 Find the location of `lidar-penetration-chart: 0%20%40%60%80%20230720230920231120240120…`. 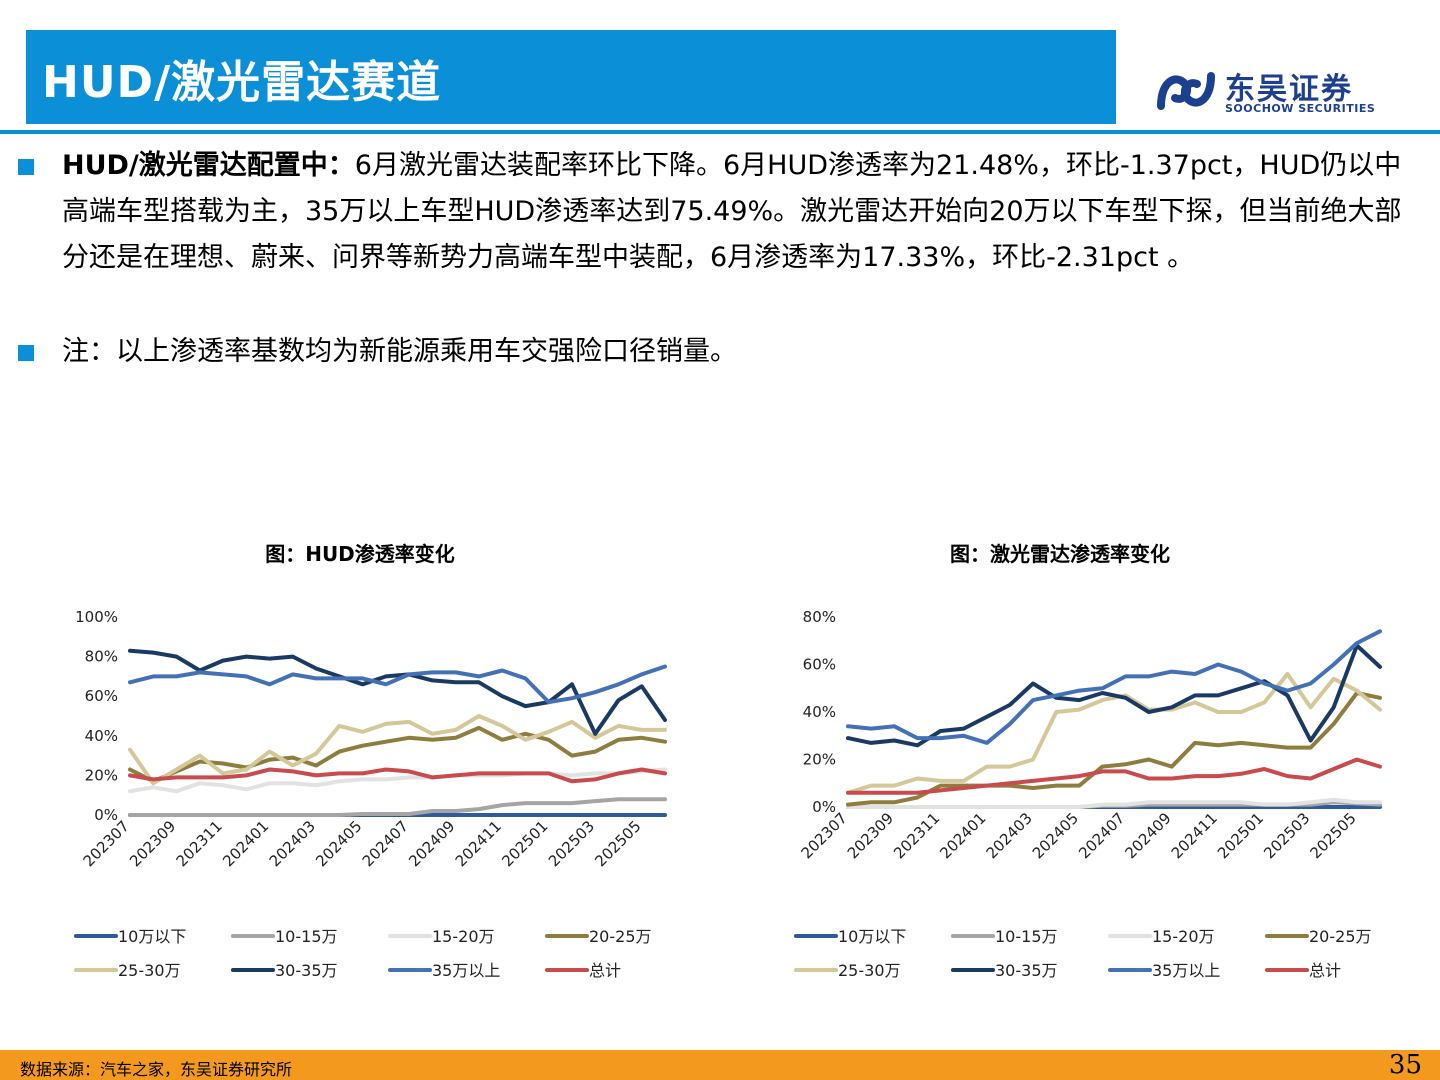

lidar-penetration-chart: 0%20%40%60%80%20230720230920231120240120… is located at coordinates (1088, 794).